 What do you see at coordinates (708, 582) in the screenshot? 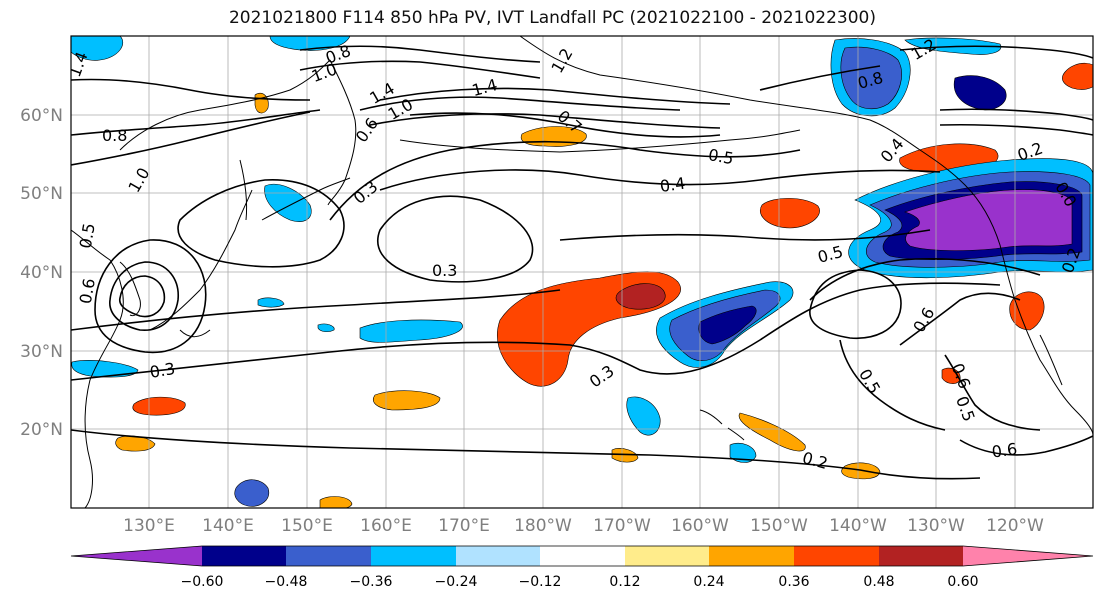
I see `colorbar-tick-label: 0.24` at bounding box center [708, 582].